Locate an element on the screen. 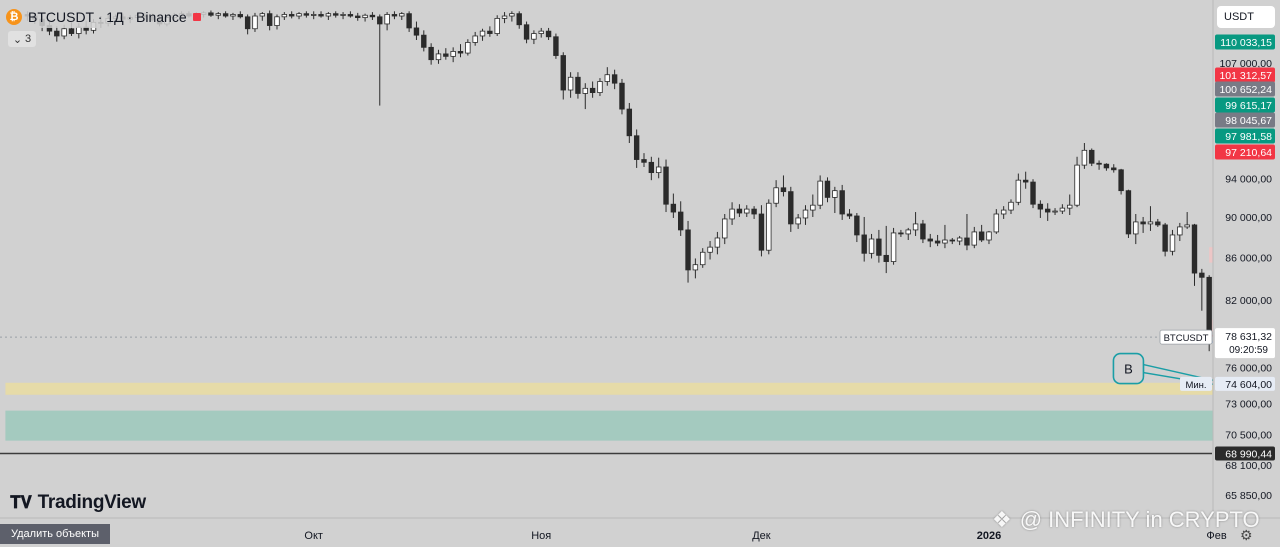 The image size is (1280, 547). current-price-tag is located at coordinates (1245, 343).